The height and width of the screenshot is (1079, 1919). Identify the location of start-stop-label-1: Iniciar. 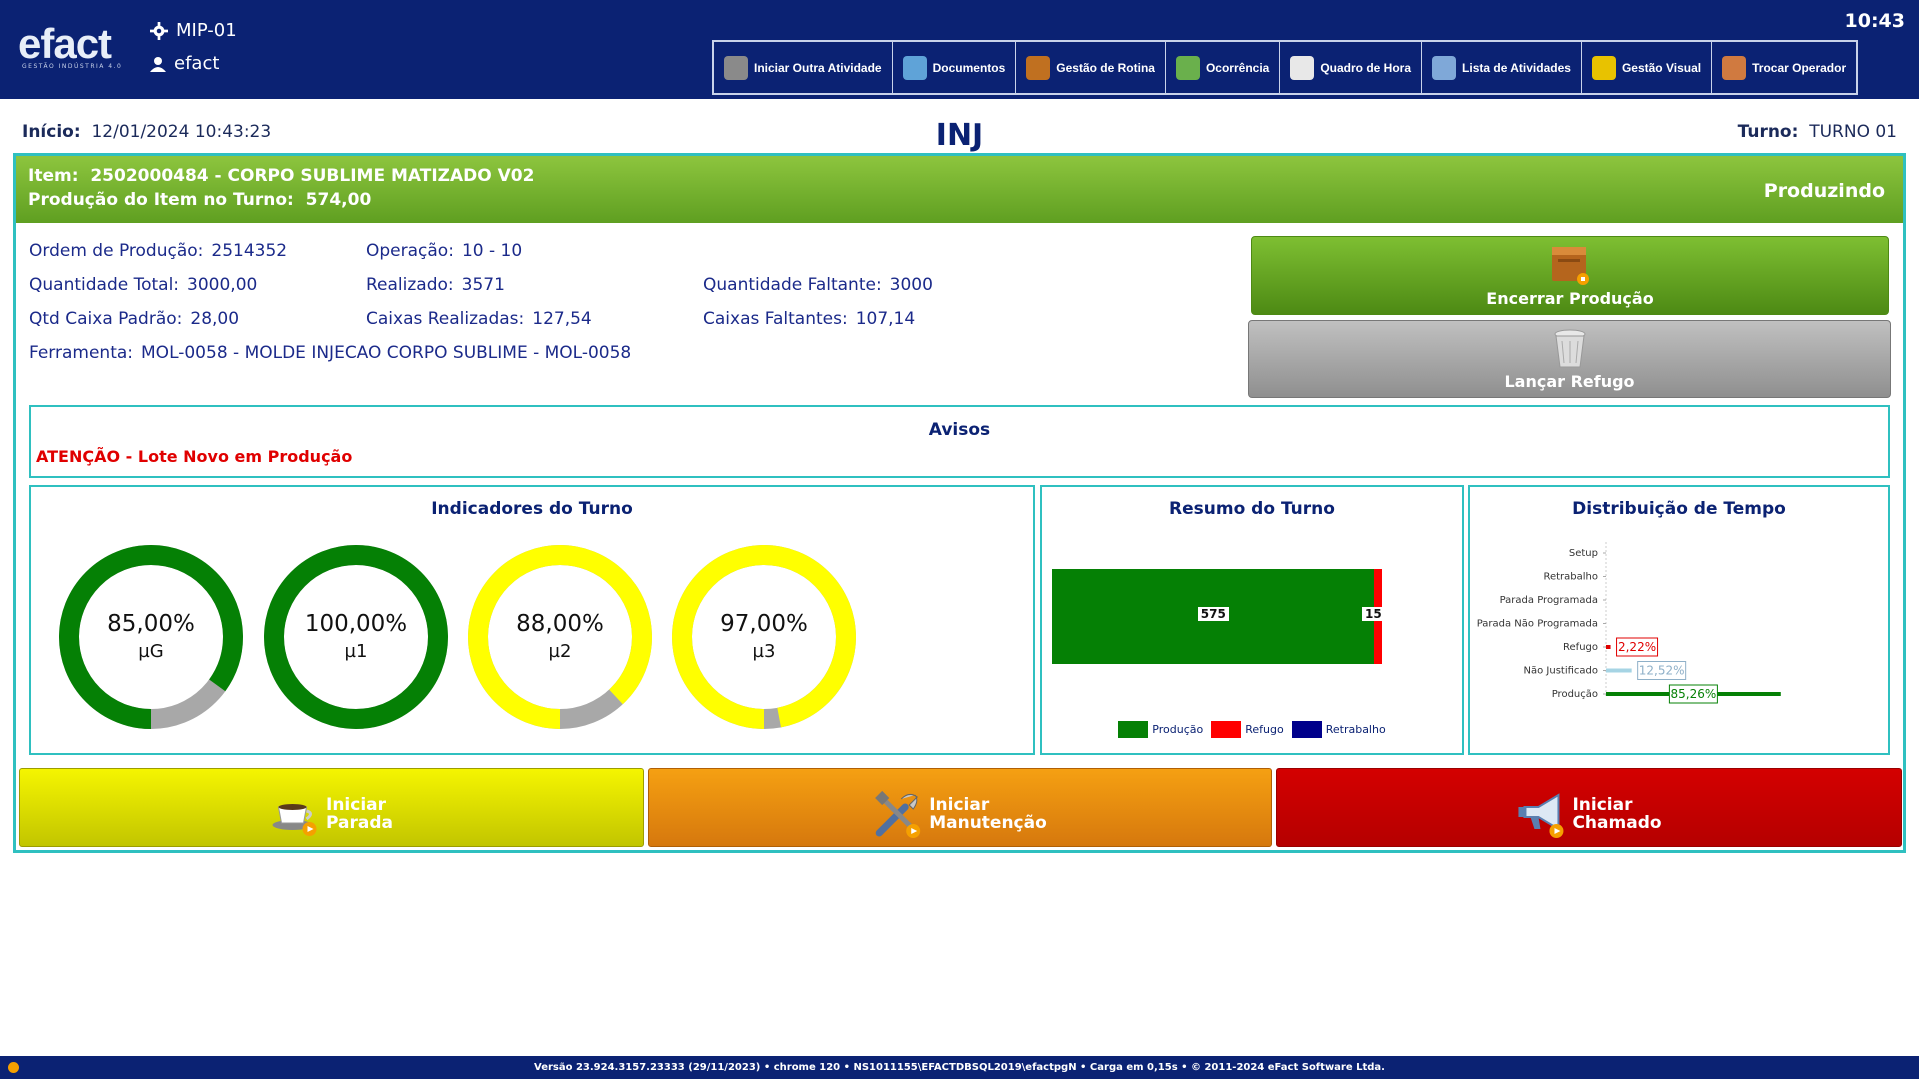
(356, 805).